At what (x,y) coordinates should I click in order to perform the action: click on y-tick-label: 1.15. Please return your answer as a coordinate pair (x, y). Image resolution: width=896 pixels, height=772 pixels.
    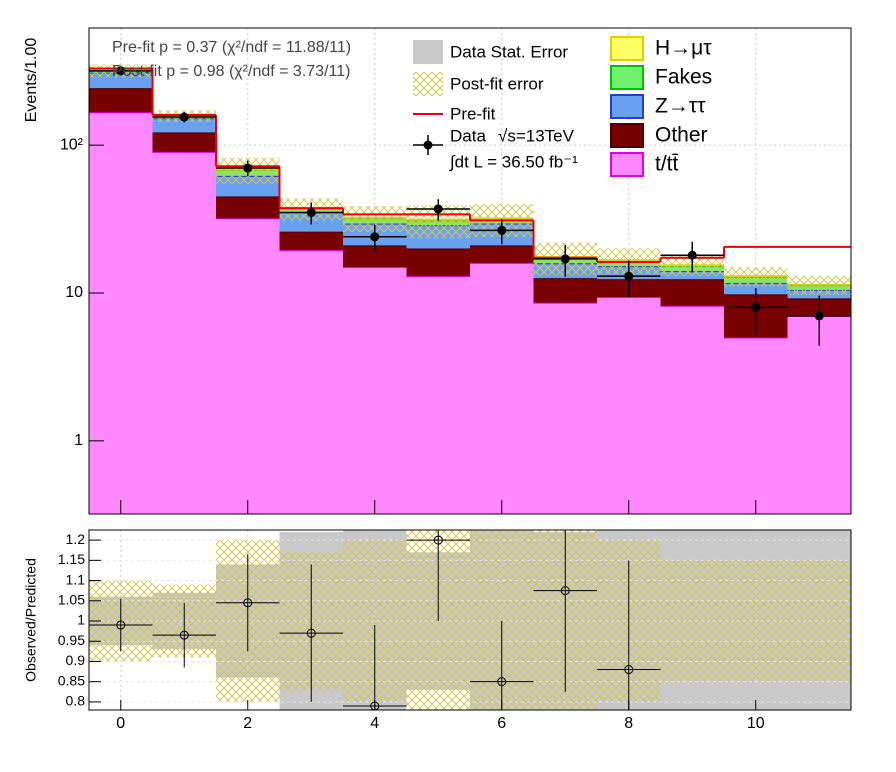
    Looking at the image, I should click on (71, 559).